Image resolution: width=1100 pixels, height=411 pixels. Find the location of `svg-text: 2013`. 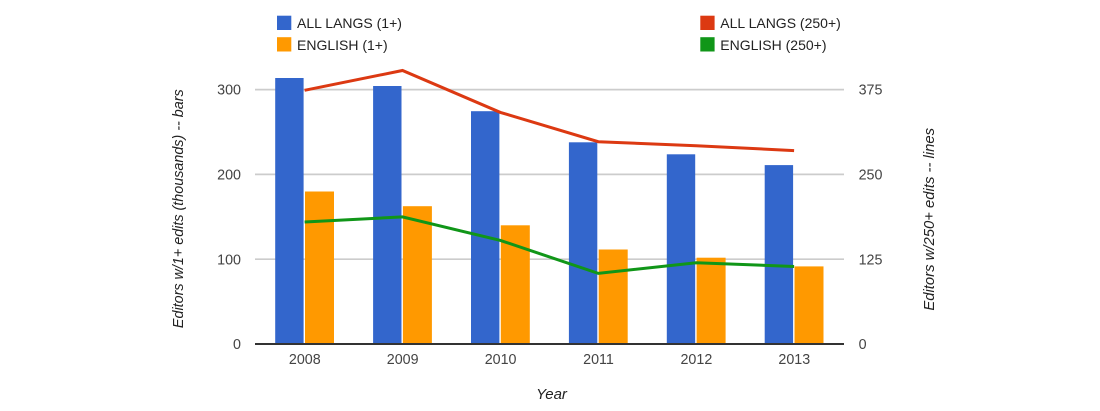

svg-text: 2013 is located at coordinates (794, 360).